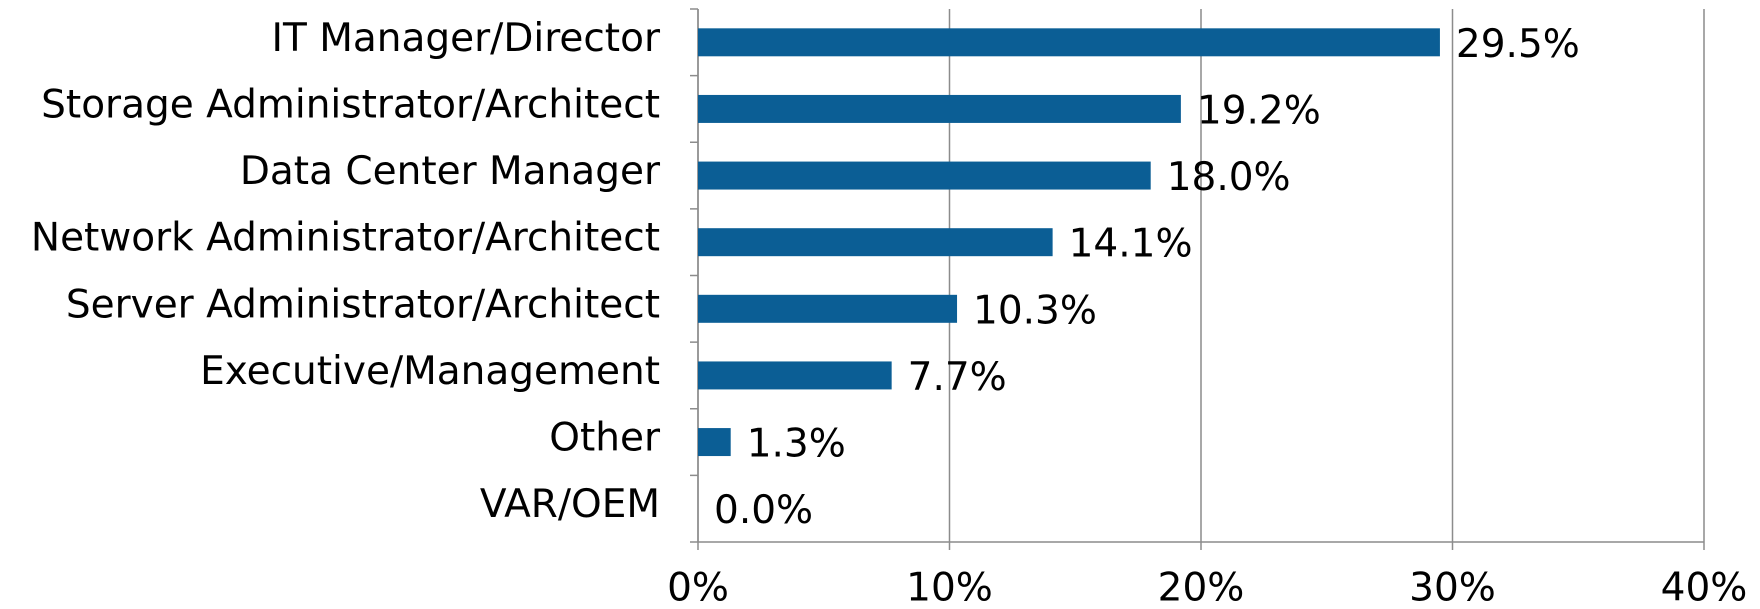 The height and width of the screenshot is (609, 1760). What do you see at coordinates (430, 371) in the screenshot?
I see `y-tick-label: Executive/Management` at bounding box center [430, 371].